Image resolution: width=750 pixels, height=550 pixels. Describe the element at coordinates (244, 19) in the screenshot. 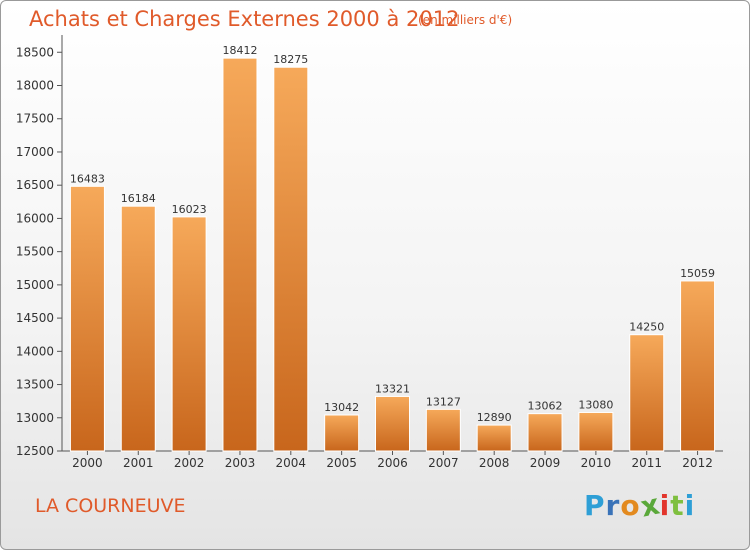

I see `chart-title: Achats et Charges Externes 2000 à 2012` at that location.